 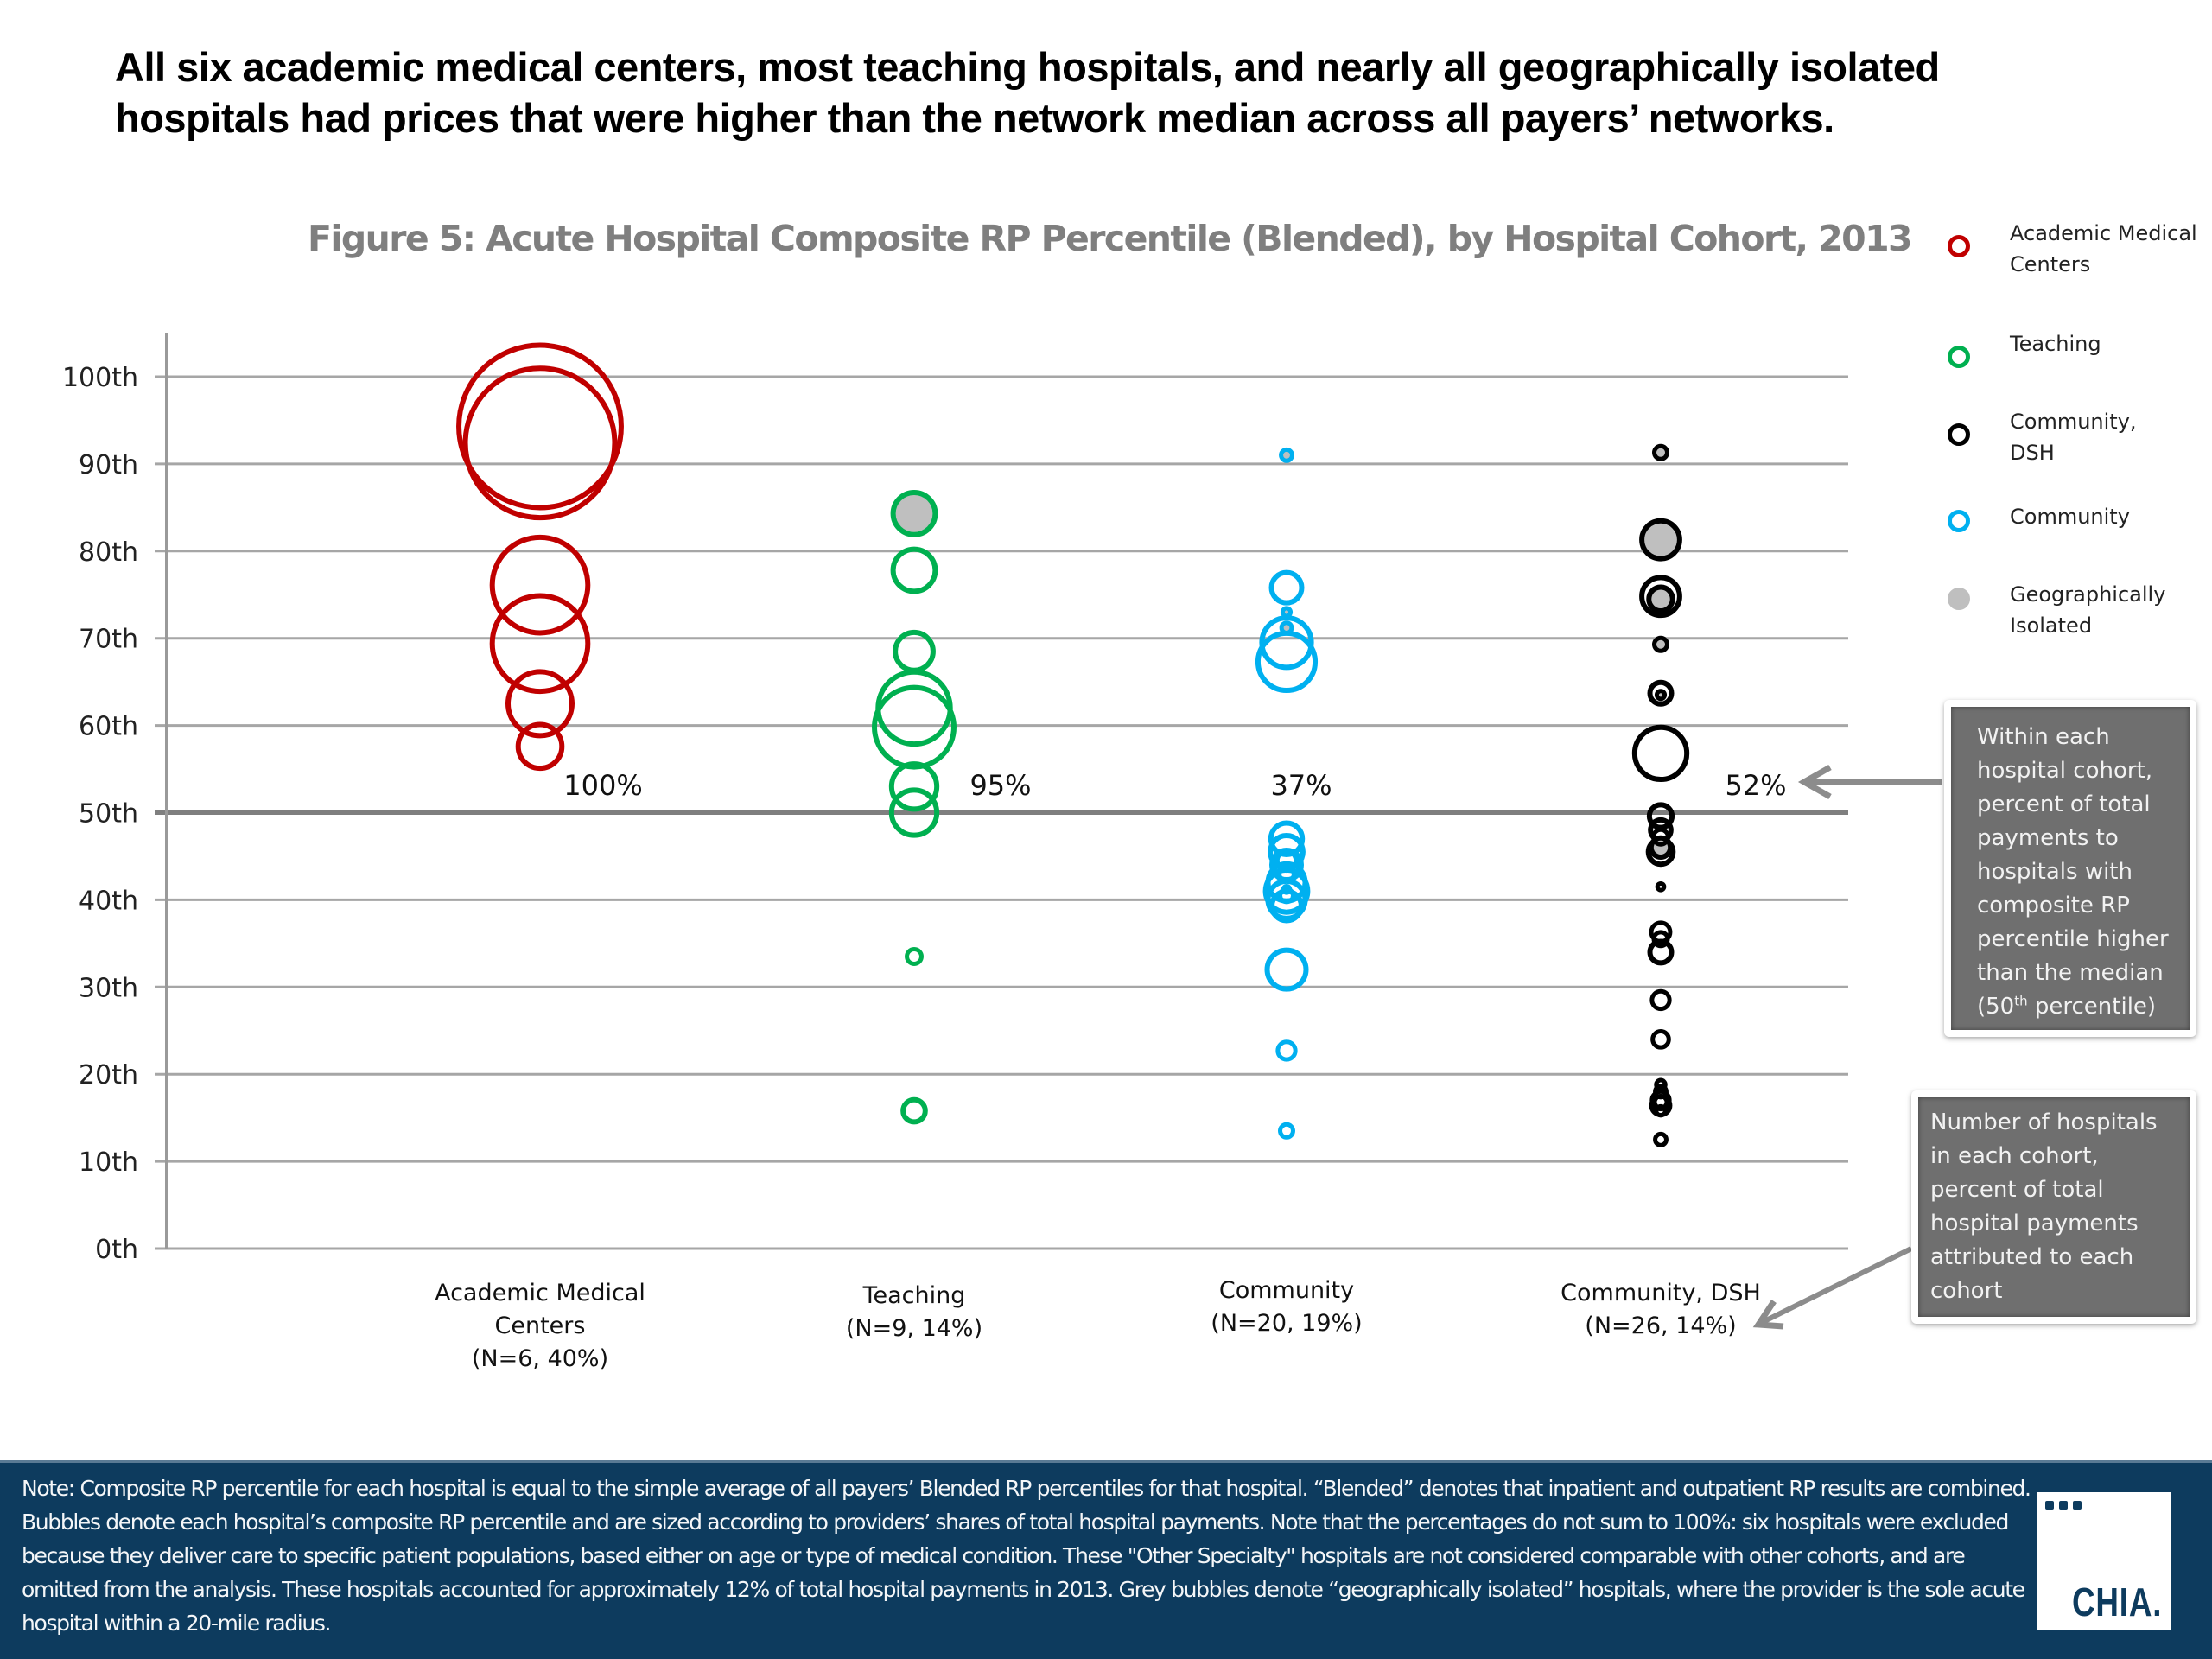 What do you see at coordinates (2104, 1561) in the screenshot?
I see `chia-logo: CHIA.` at bounding box center [2104, 1561].